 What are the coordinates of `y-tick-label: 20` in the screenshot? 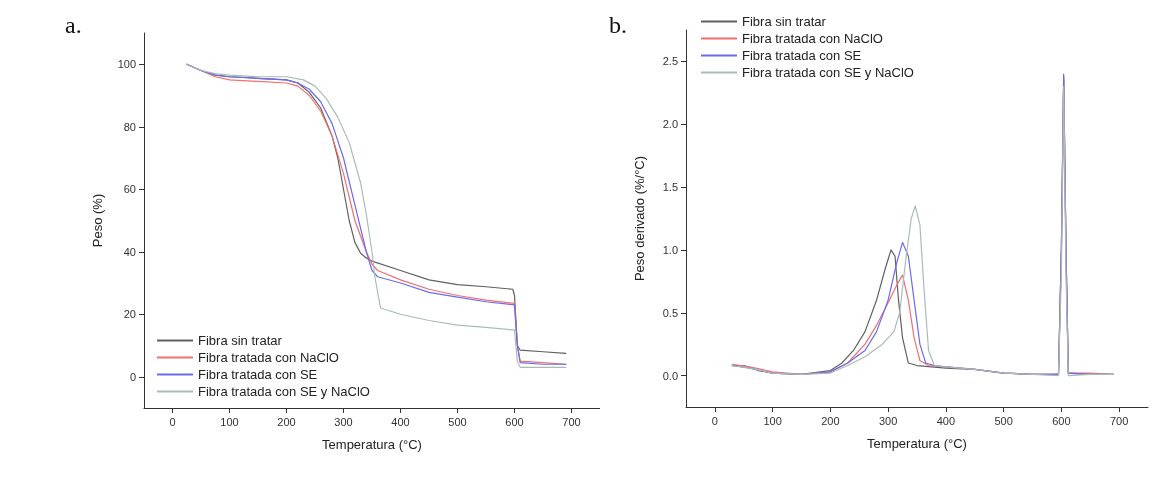 It's located at (129, 314).